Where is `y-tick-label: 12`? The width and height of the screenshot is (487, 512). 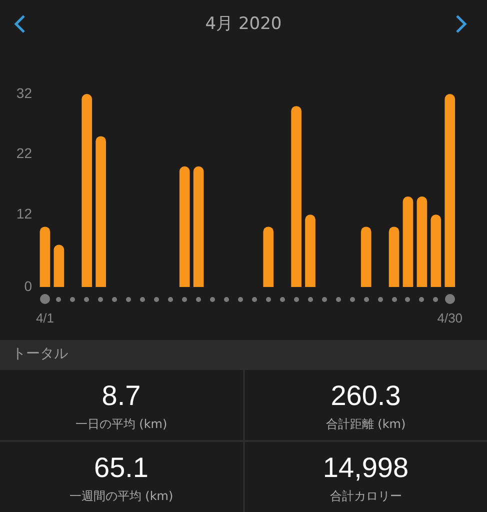
y-tick-label: 12 is located at coordinates (24, 213).